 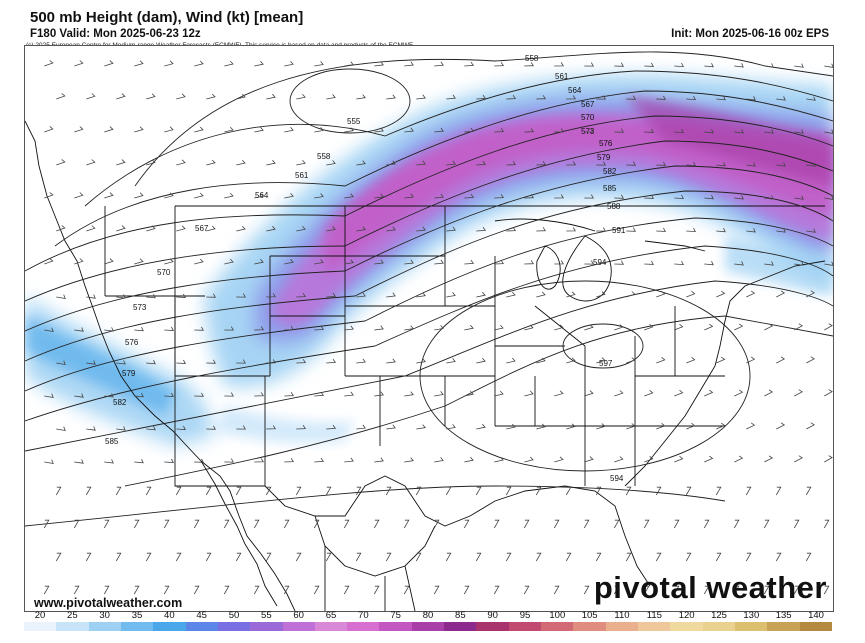 What do you see at coordinates (600, 262) in the screenshot?
I see `contour-label: 594` at bounding box center [600, 262].